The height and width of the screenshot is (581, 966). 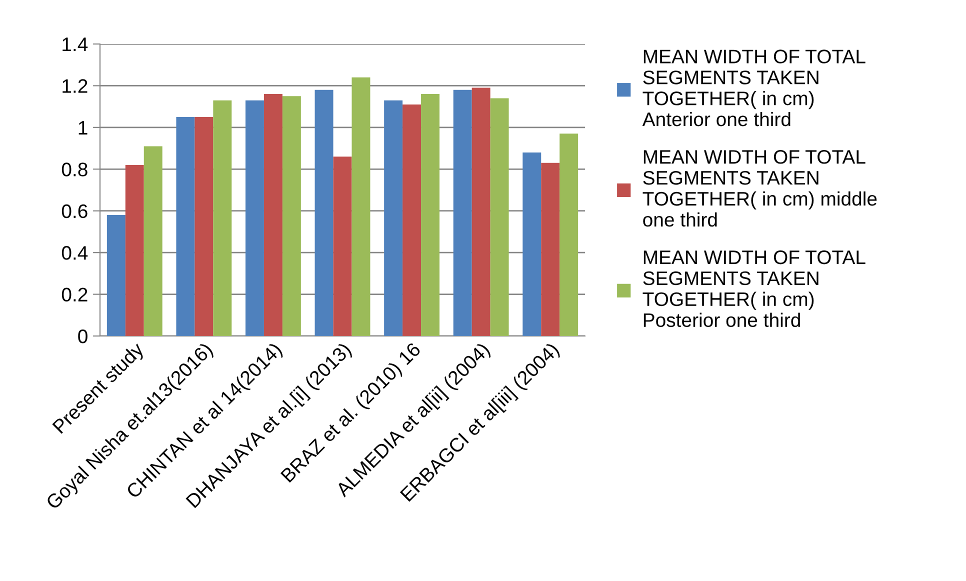 What do you see at coordinates (83, 127) in the screenshot?
I see `y-tick-label: 1` at bounding box center [83, 127].